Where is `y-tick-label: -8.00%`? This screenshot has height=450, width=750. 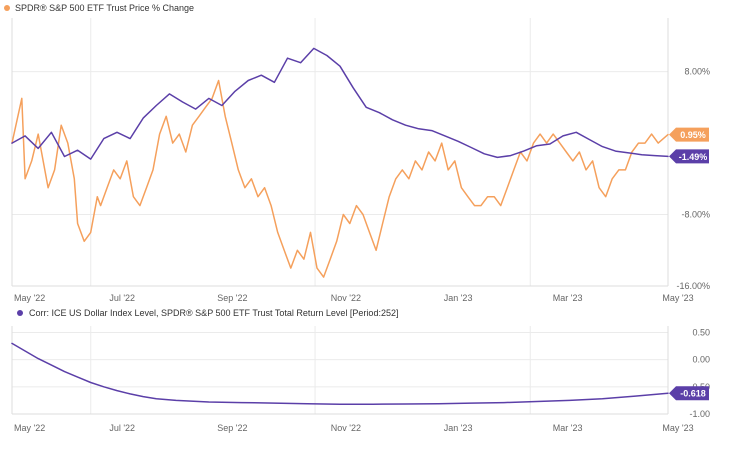
y-tick-label: -8.00% is located at coordinates (695, 215).